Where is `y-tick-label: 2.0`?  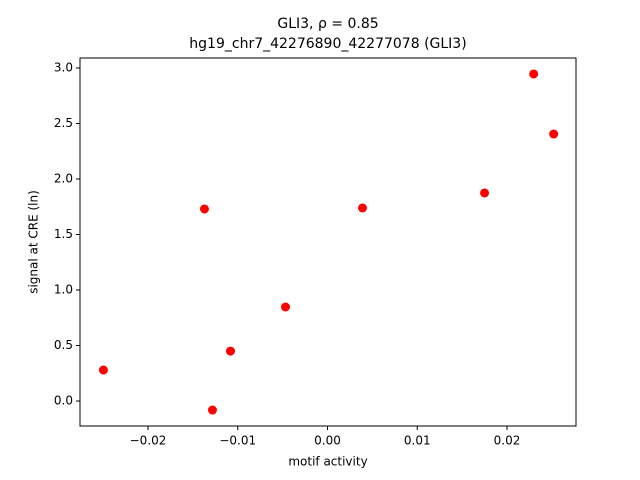
y-tick-label: 2.0 is located at coordinates (63, 179).